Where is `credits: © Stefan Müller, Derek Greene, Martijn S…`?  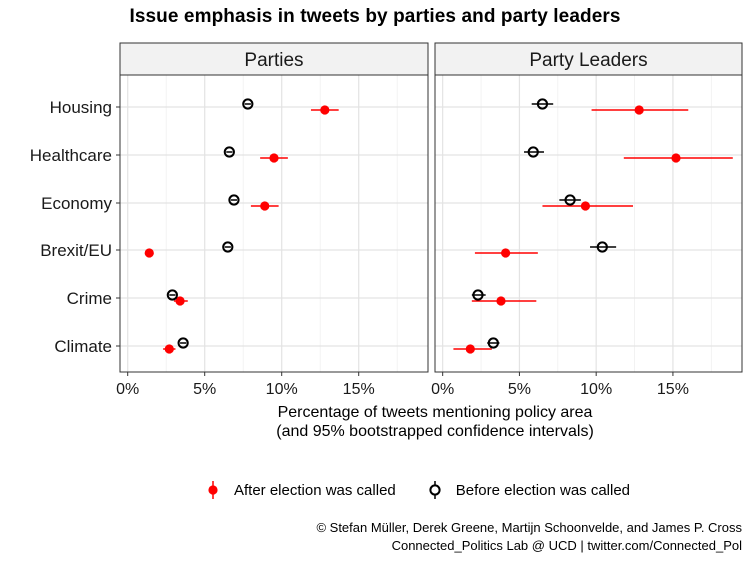 credits: © Stefan Müller, Derek Greene, Martijn S… is located at coordinates (529, 537).